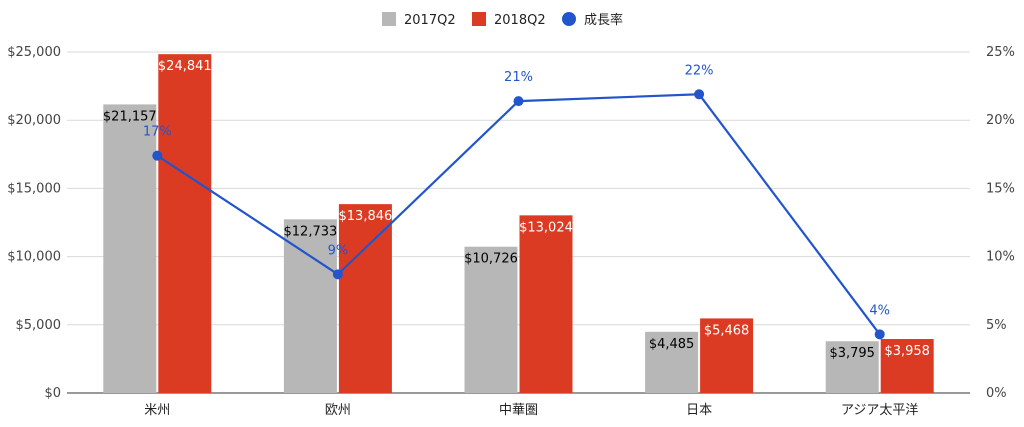 The width and height of the screenshot is (1024, 427). I want to click on bar-value-label: $3,795, so click(852, 353).